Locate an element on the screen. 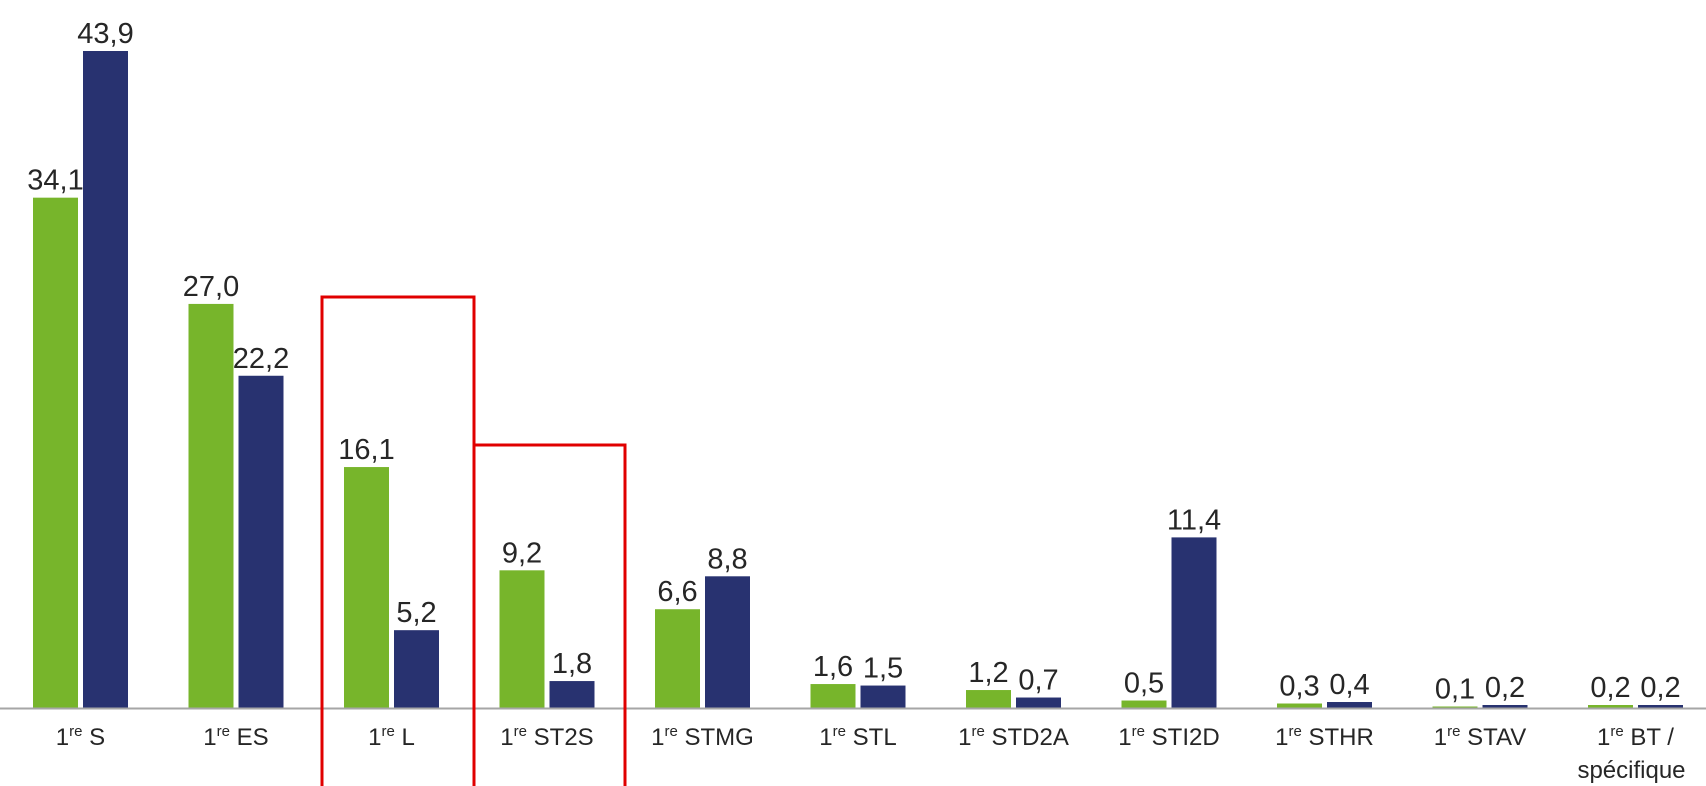 The height and width of the screenshot is (786, 1706). value-label-series-1-cat-11: 0,2 is located at coordinates (1610, 688).